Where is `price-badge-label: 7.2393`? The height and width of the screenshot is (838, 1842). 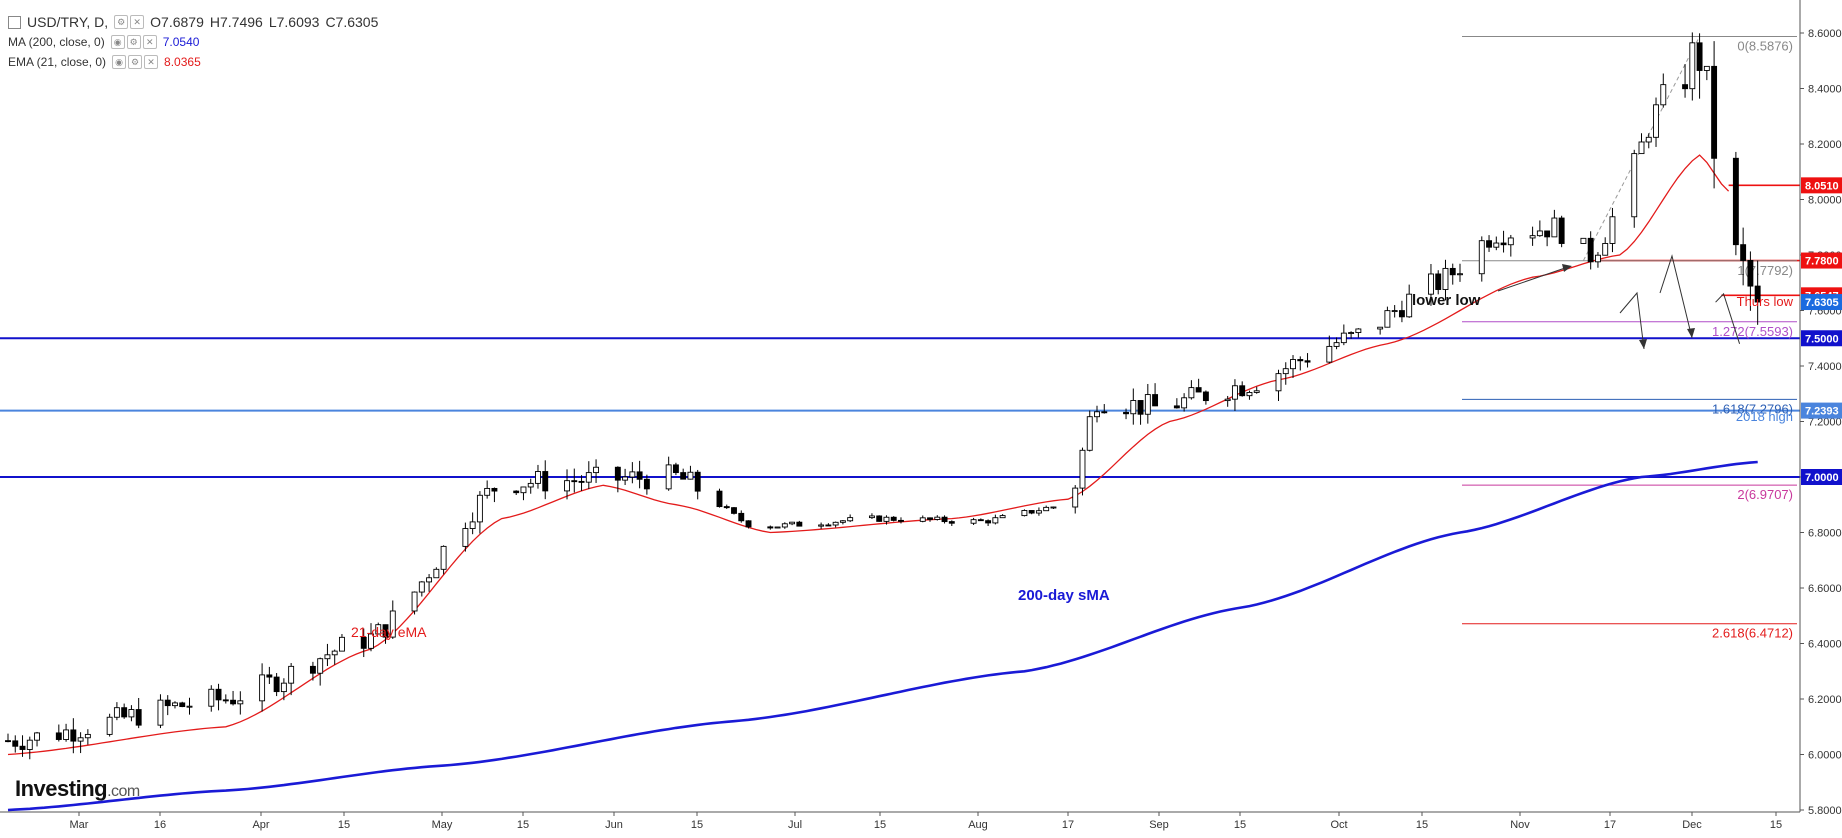
price-badge-label: 7.2393 is located at coordinates (1822, 412).